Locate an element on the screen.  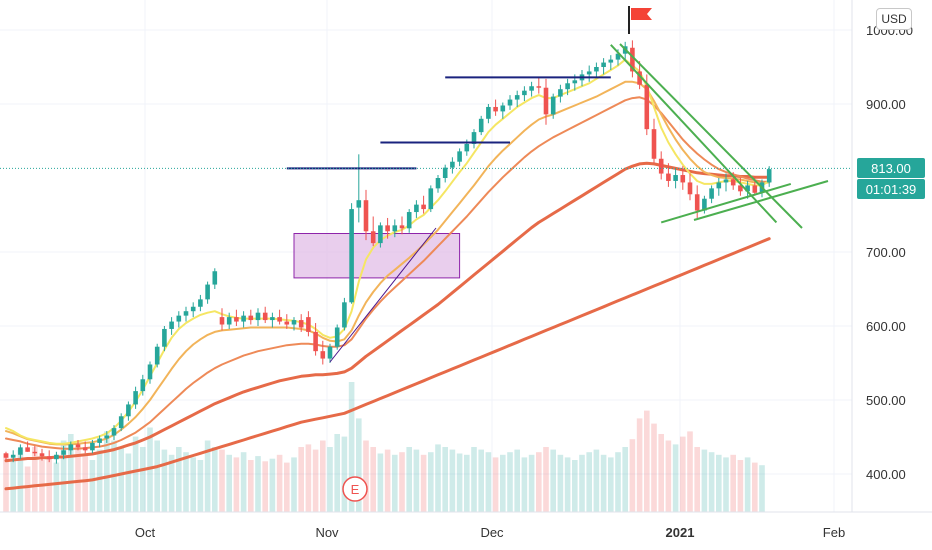
earnings-marker: E is located at coordinates (355, 489).